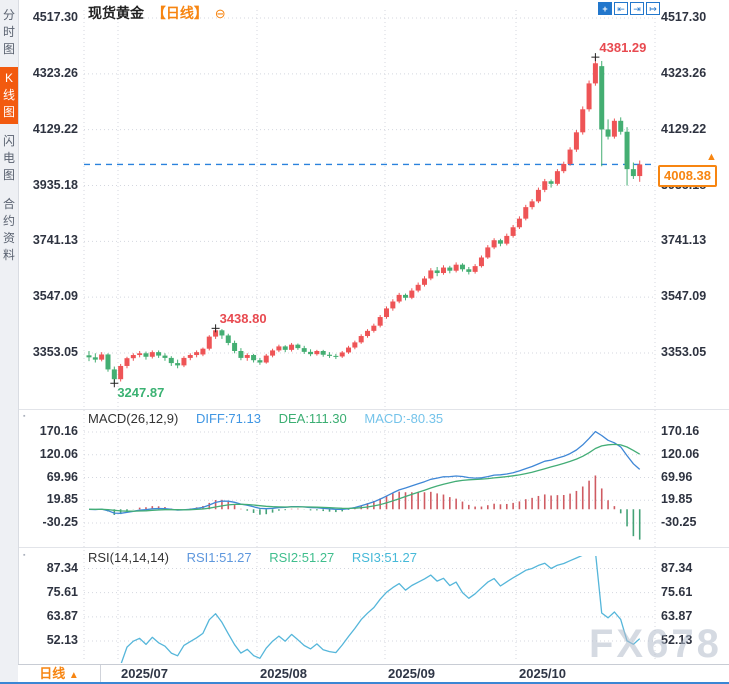 This screenshot has width=729, height=684. Describe the element at coordinates (302, 557) in the screenshot. I see `rsi2-value: RSI2:51.27` at that location.